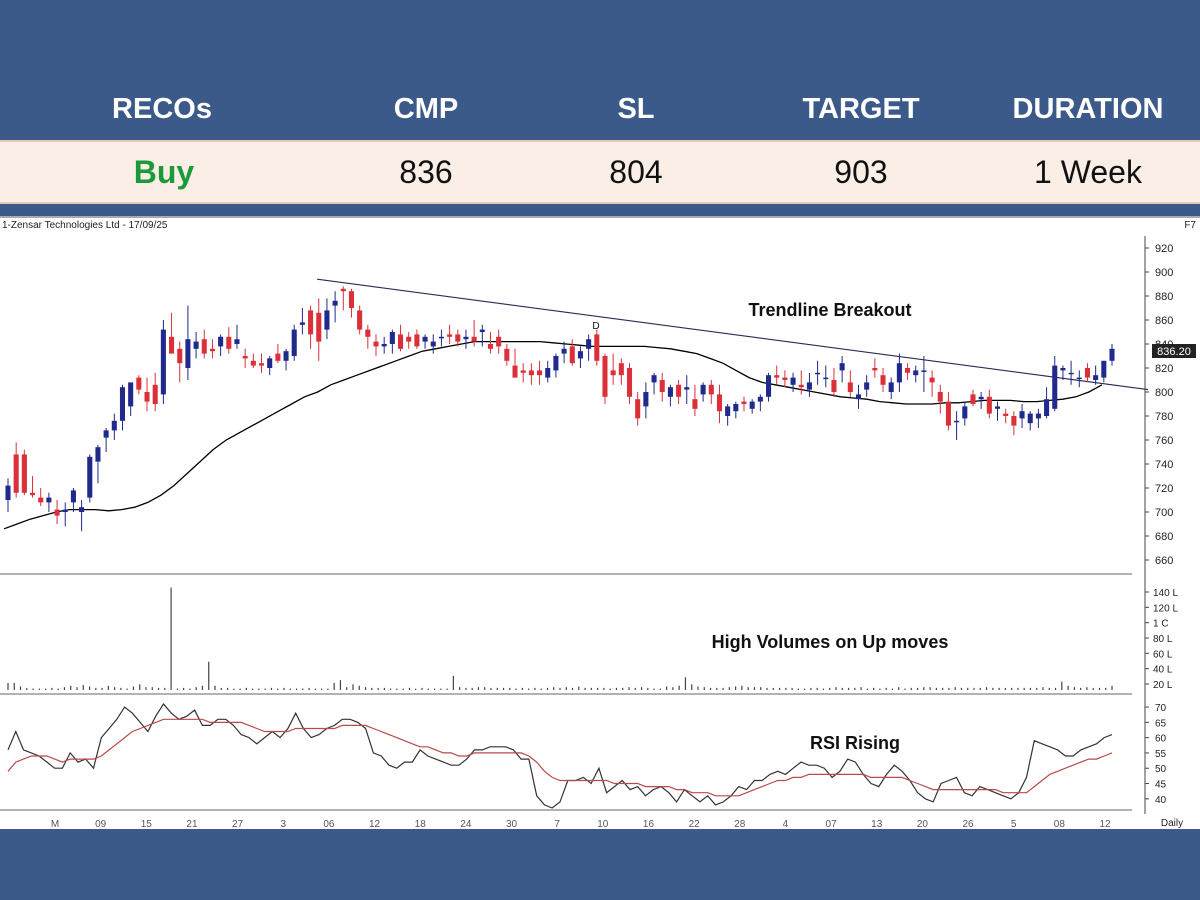 The height and width of the screenshot is (900, 1200). What do you see at coordinates (1164, 537) in the screenshot?
I see `price-tick-label: 680` at bounding box center [1164, 537].